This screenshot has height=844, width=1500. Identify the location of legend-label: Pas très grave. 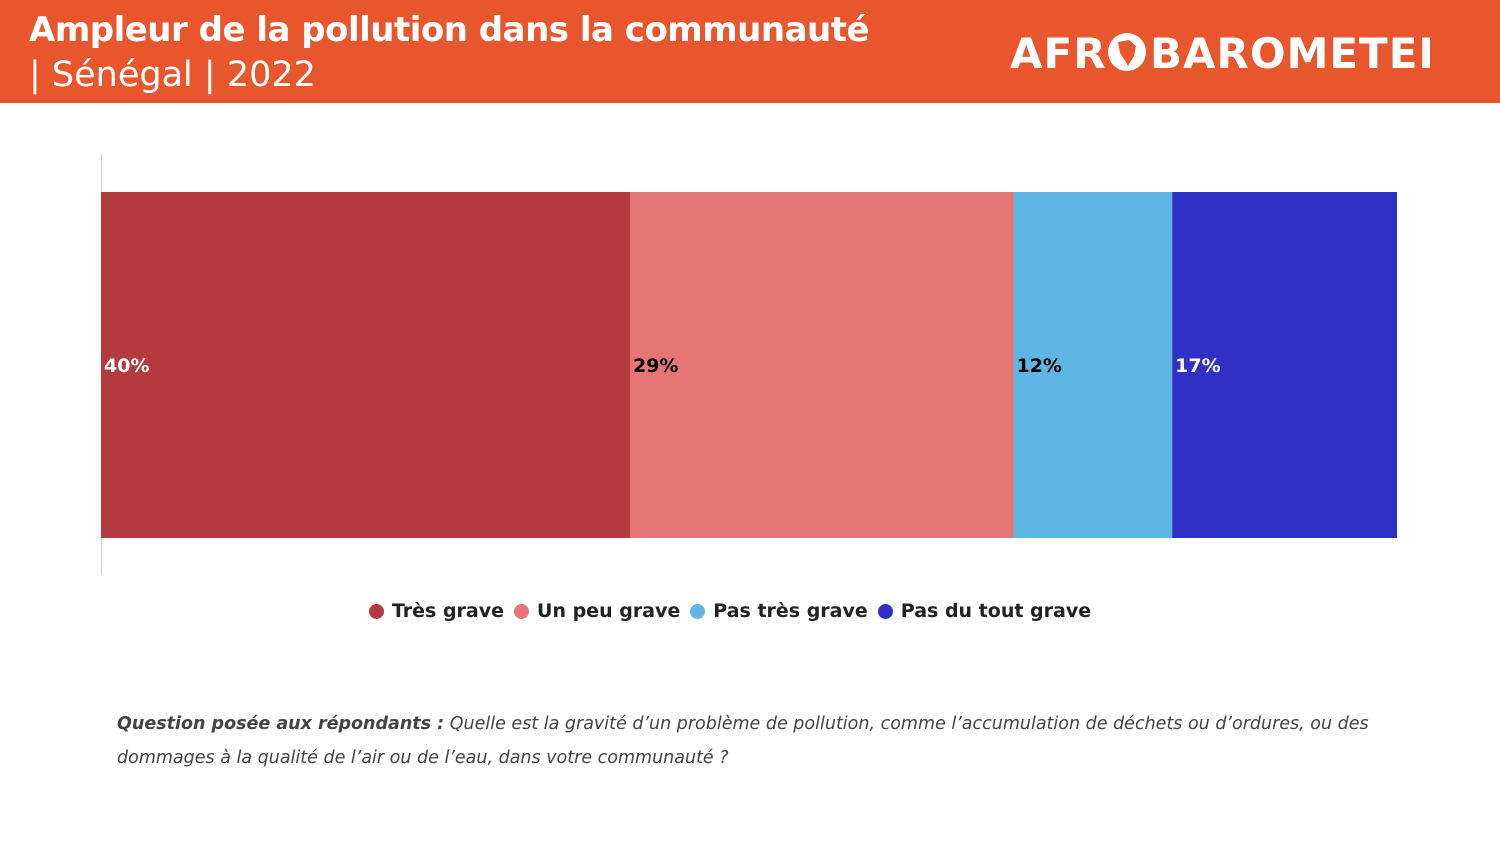
(790, 611).